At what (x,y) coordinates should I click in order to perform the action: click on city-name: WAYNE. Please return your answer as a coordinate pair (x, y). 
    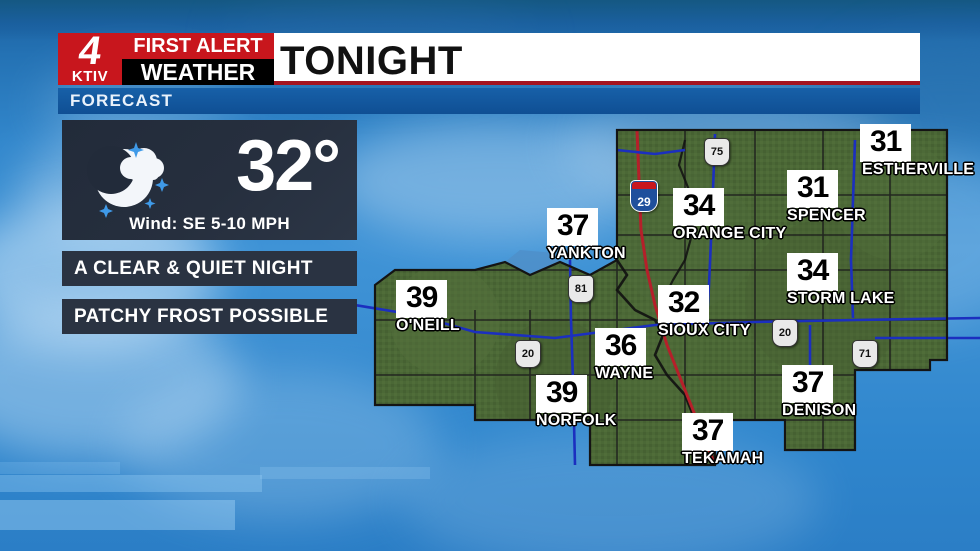
    Looking at the image, I should click on (624, 373).